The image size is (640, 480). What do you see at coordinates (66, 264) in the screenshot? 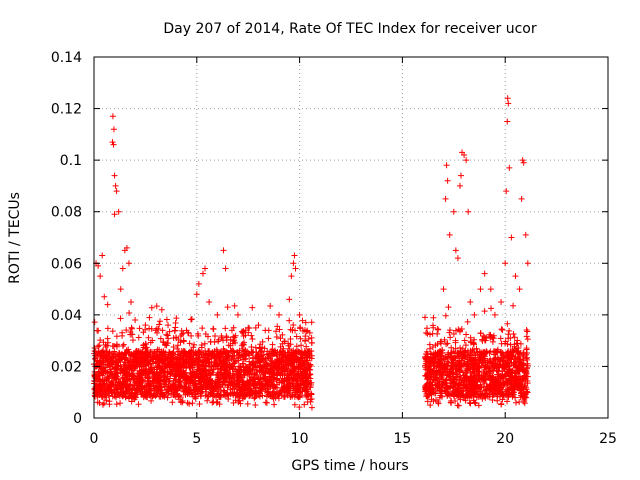
I see `y-tick-label: 0.06` at bounding box center [66, 264].